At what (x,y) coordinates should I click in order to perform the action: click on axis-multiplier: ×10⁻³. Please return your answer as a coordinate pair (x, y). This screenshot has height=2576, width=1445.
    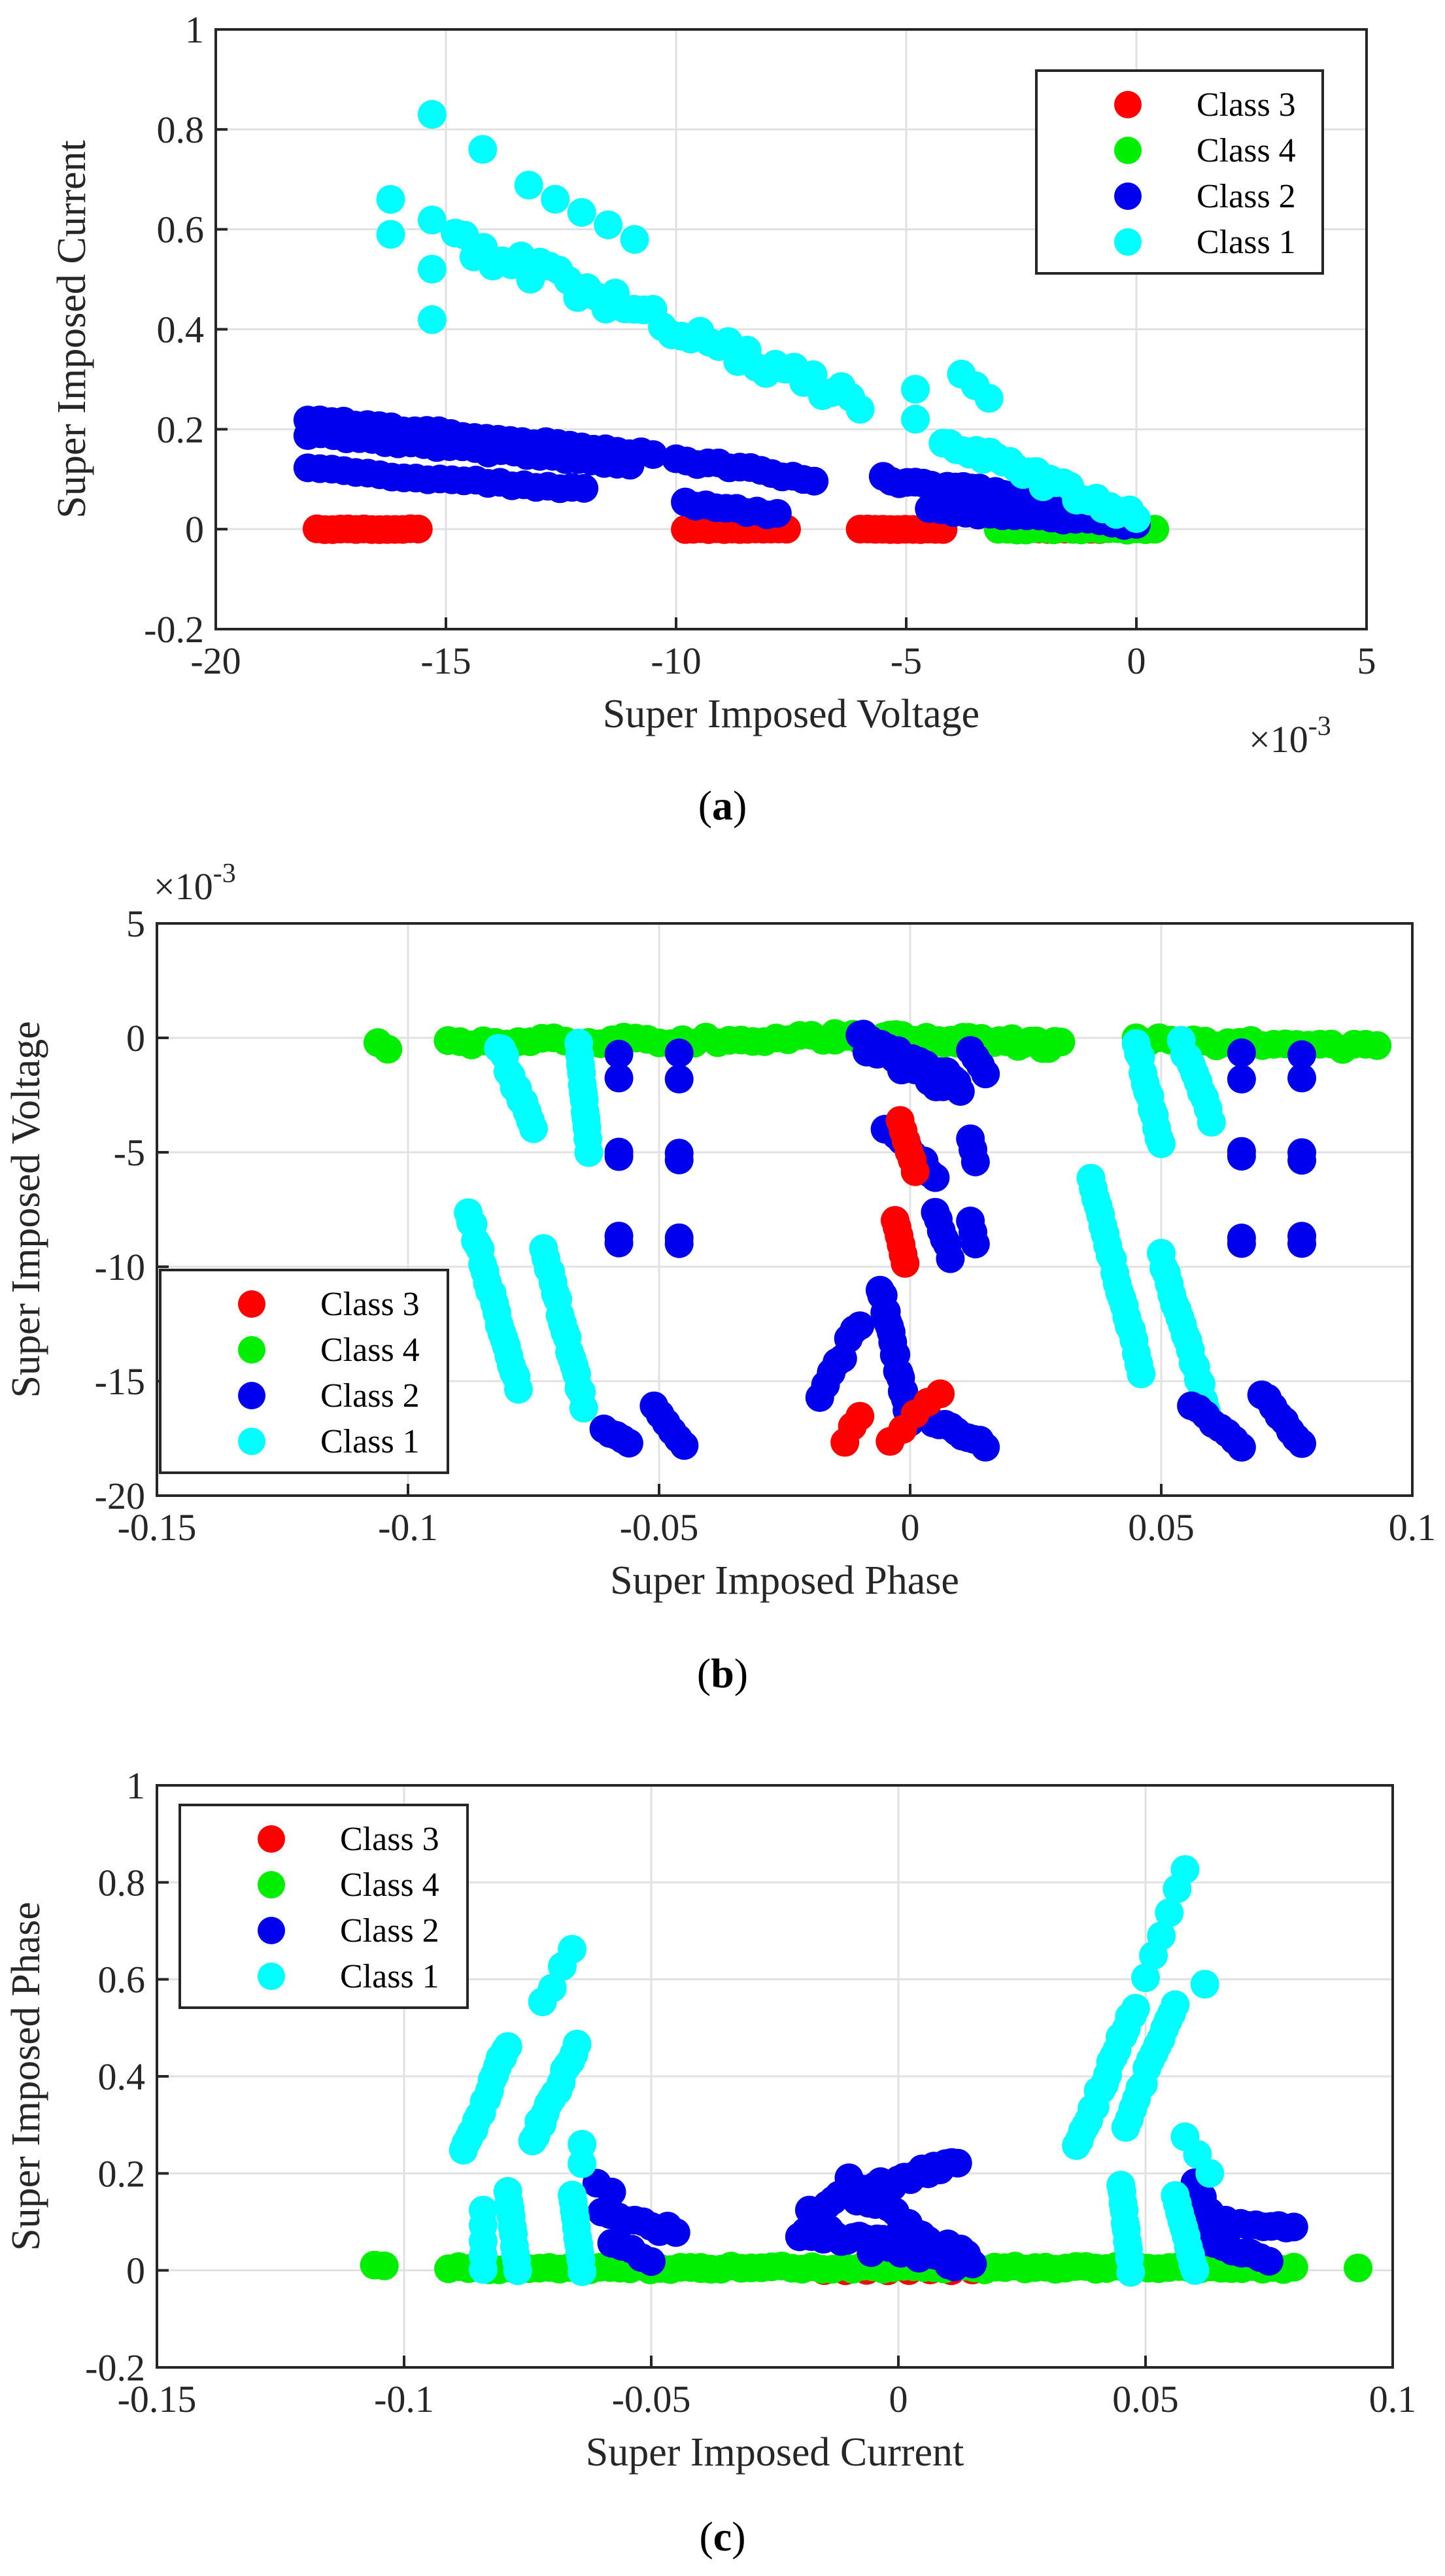
    Looking at the image, I should click on (1290, 737).